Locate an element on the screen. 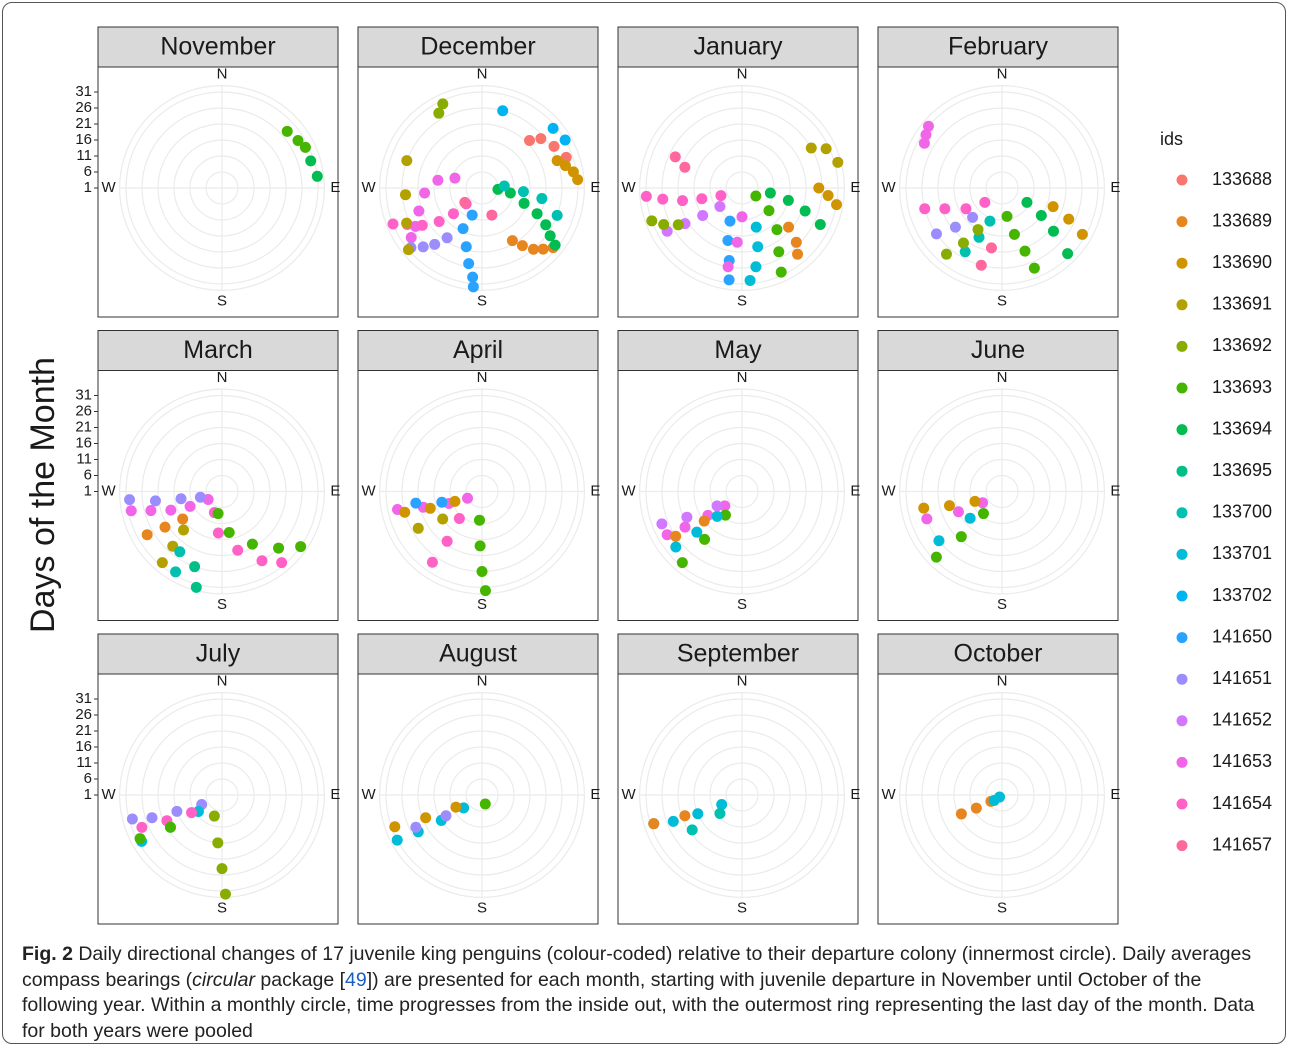 The height and width of the screenshot is (1048, 1290). y-axis-label: Days of the Month is located at coordinates (43, 495).